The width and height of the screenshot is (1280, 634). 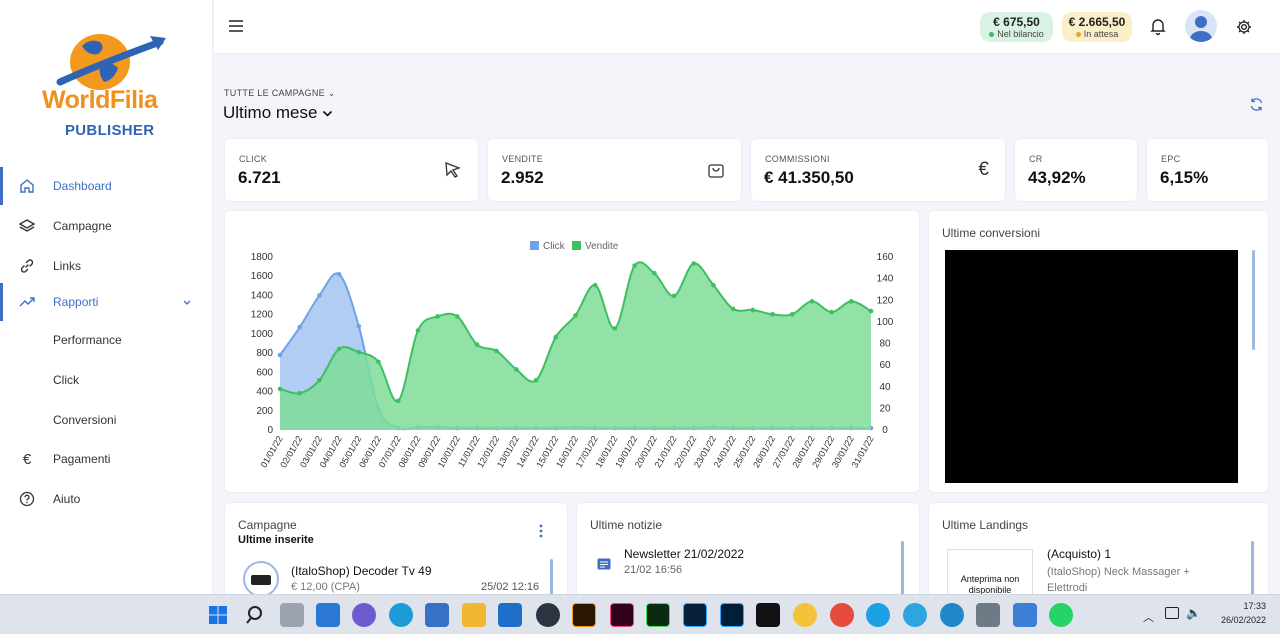 I want to click on sidebar-subitem-performance: Performance, so click(x=87, y=340).